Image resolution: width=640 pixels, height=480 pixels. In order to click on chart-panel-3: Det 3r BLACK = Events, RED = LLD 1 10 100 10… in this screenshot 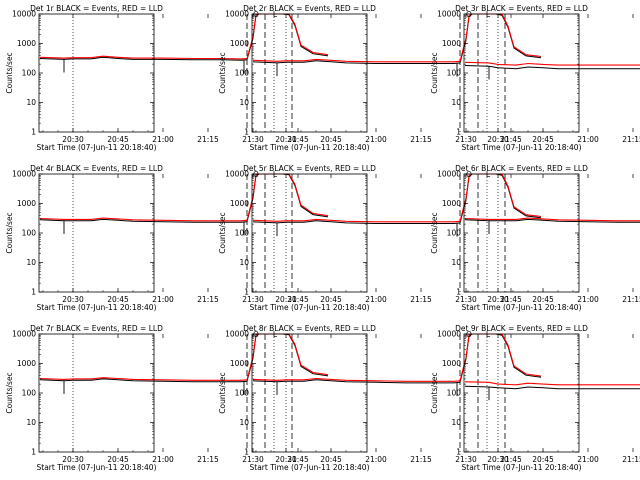, I will do `click(535, 78)`.